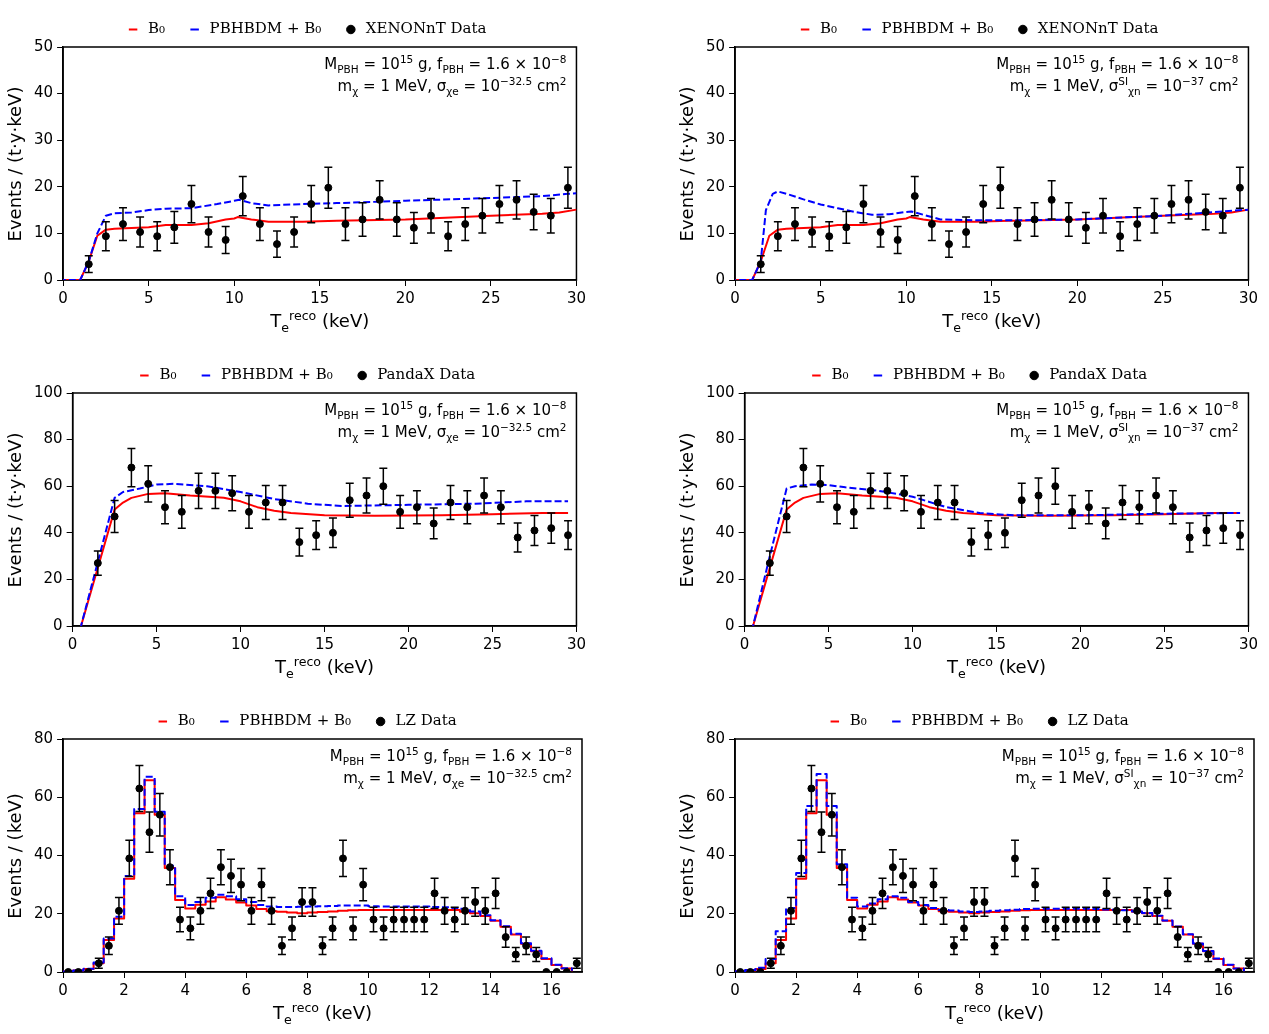  Describe the element at coordinates (14, 855) in the screenshot. I see `y-axis-title: Events / (keV)` at that location.